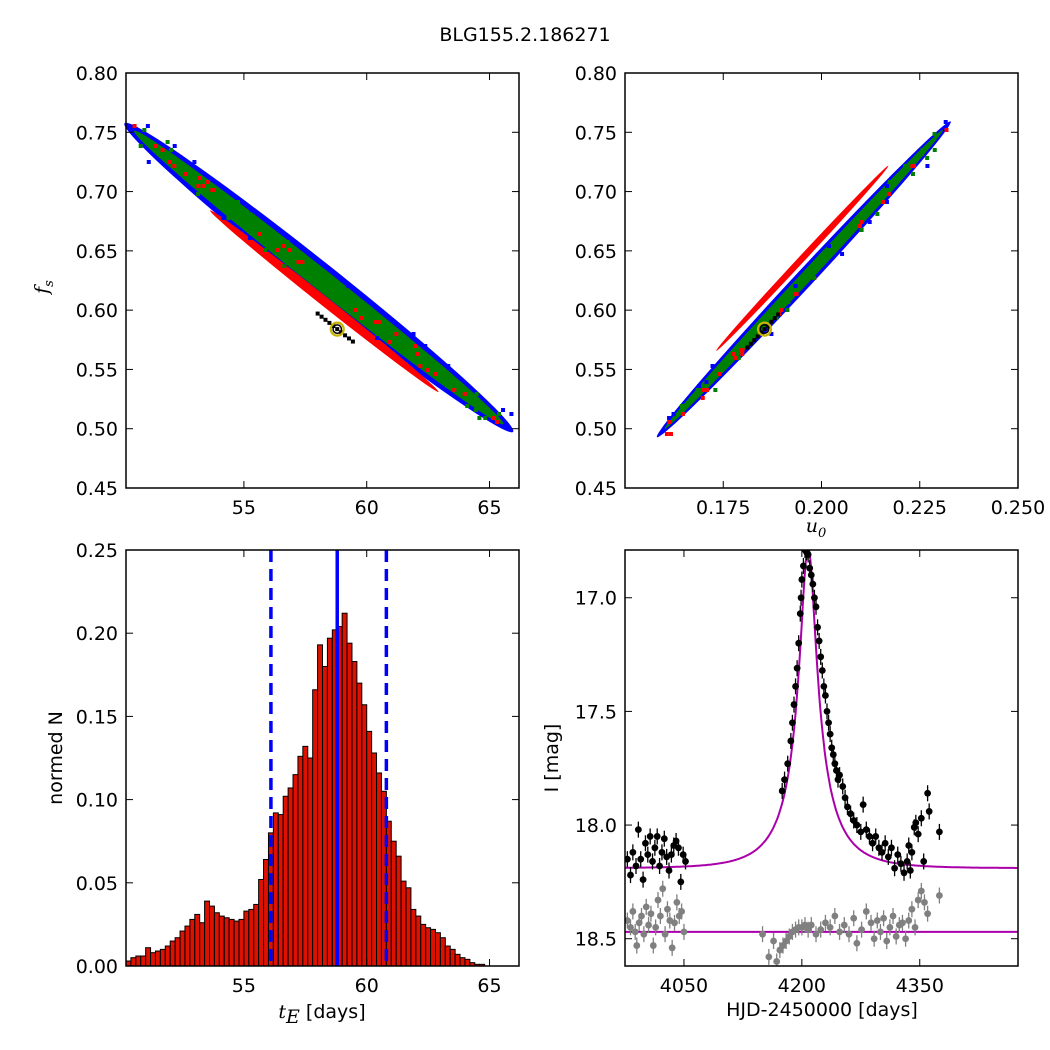 The height and width of the screenshot is (1050, 1050). What do you see at coordinates (292, 1017) in the screenshot?
I see `tE-axis-label-sub: E` at bounding box center [292, 1017].